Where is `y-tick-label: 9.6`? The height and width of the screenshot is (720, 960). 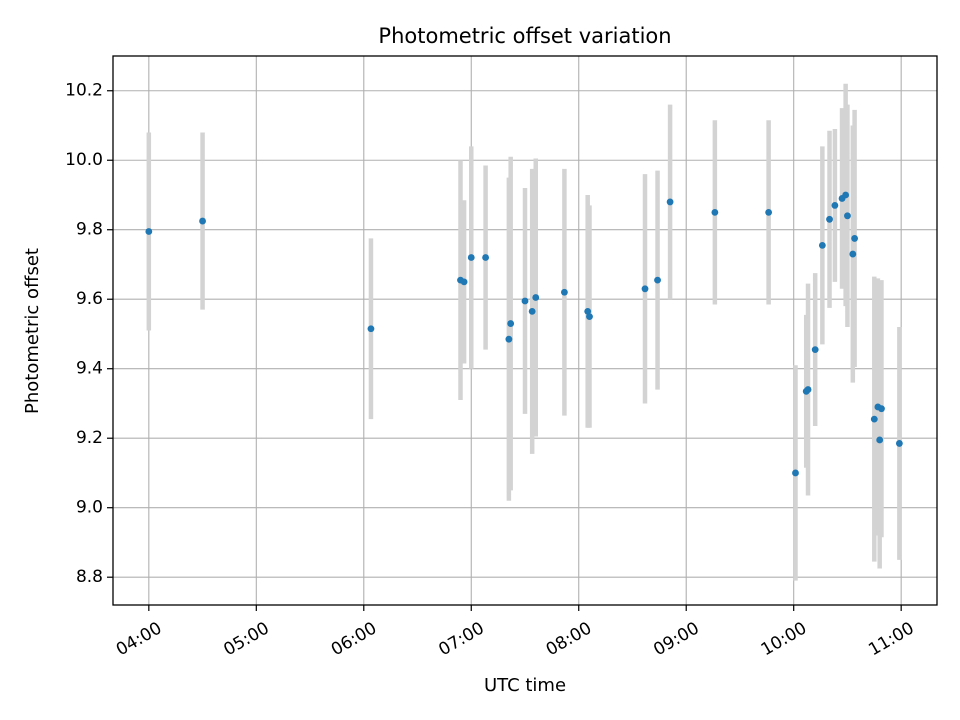 y-tick-label: 9.6 is located at coordinates (89, 299).